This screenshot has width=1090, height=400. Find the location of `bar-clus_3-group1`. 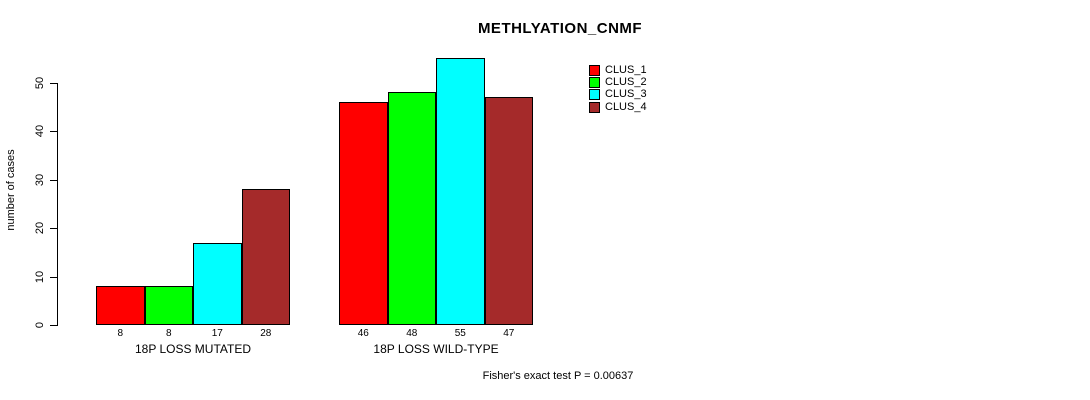

bar-clus_3-group1 is located at coordinates (217, 283).